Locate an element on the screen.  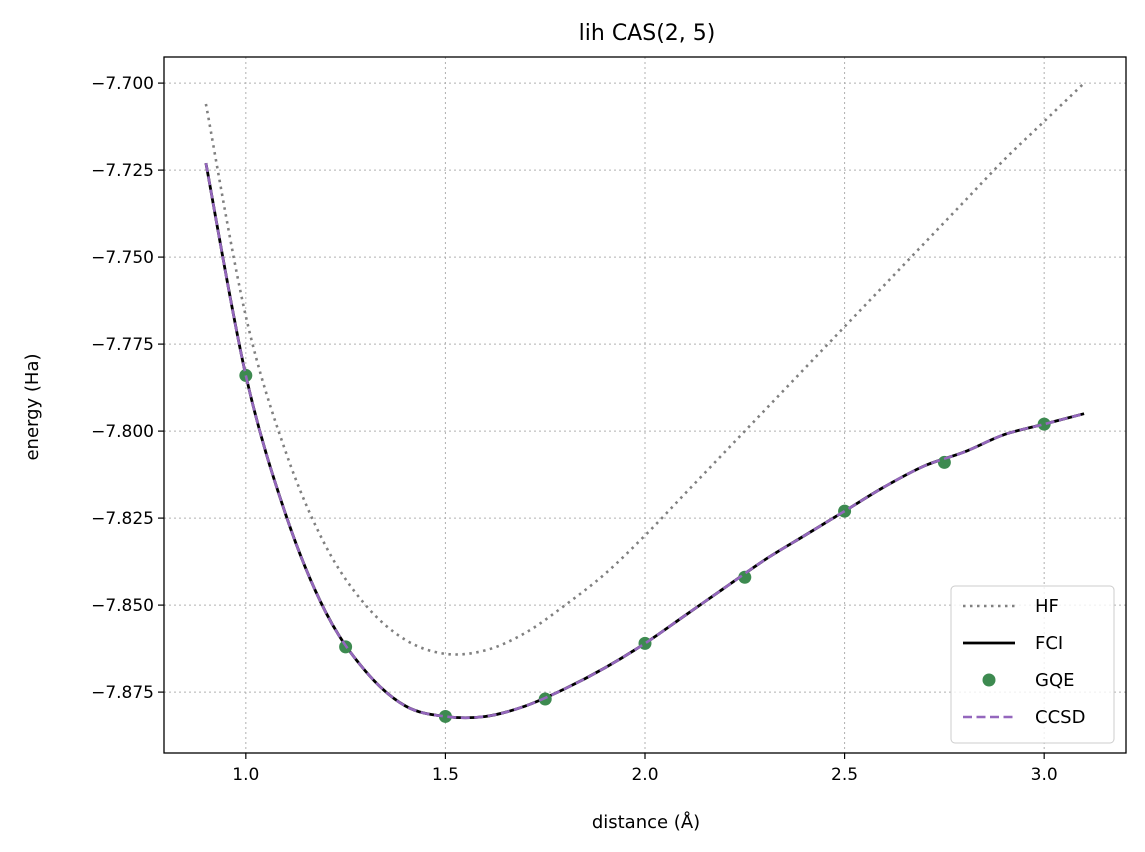
x-tick-label: 2.0 is located at coordinates (644, 775).